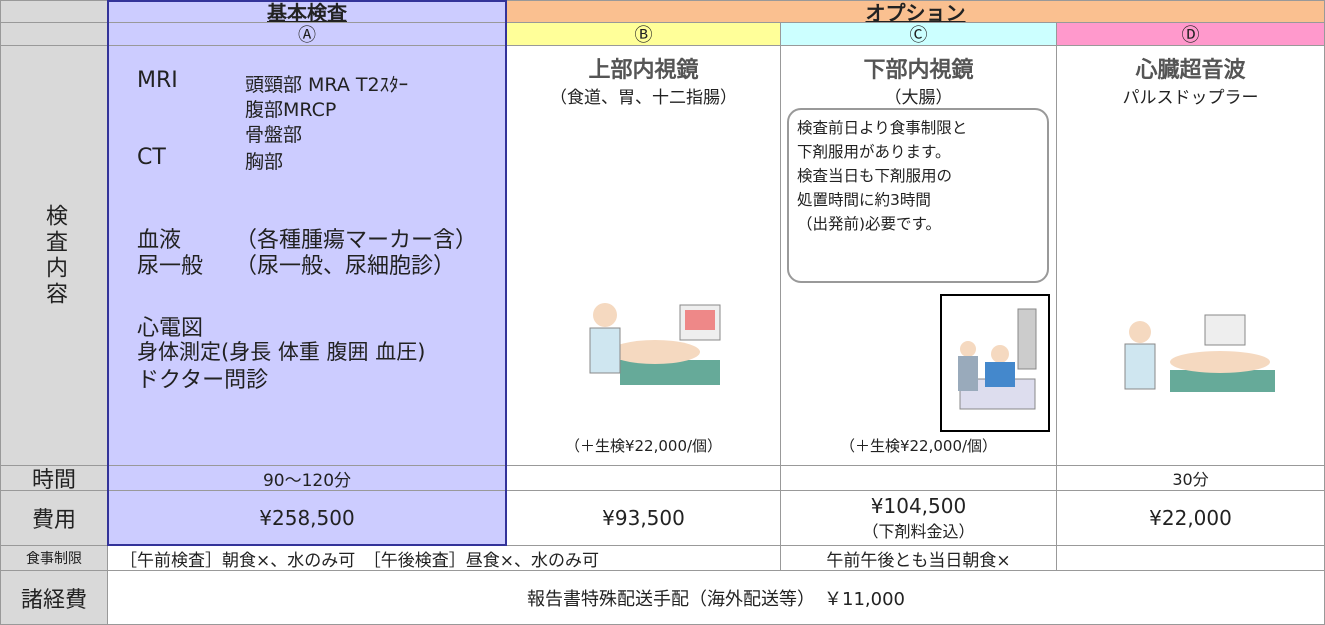  What do you see at coordinates (643, 34) in the screenshot?
I see `col-label: Ⓑ` at bounding box center [643, 34].